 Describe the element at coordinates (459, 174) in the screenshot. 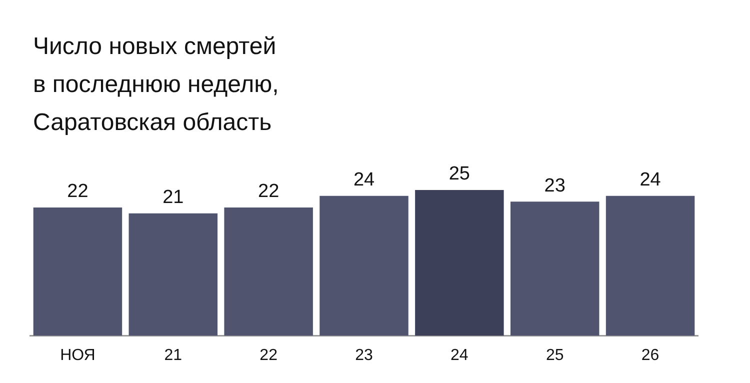

I see `data-label: 25` at that location.